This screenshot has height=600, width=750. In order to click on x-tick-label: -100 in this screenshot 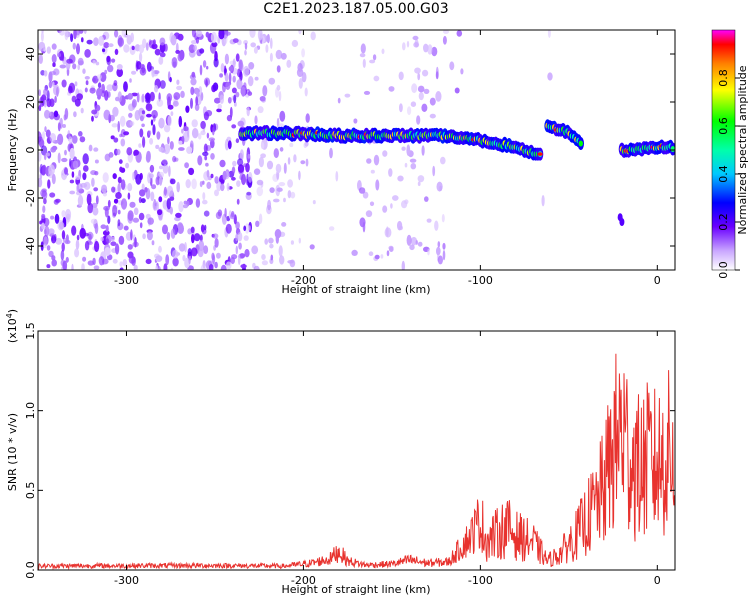, I will do `click(480, 580)`.